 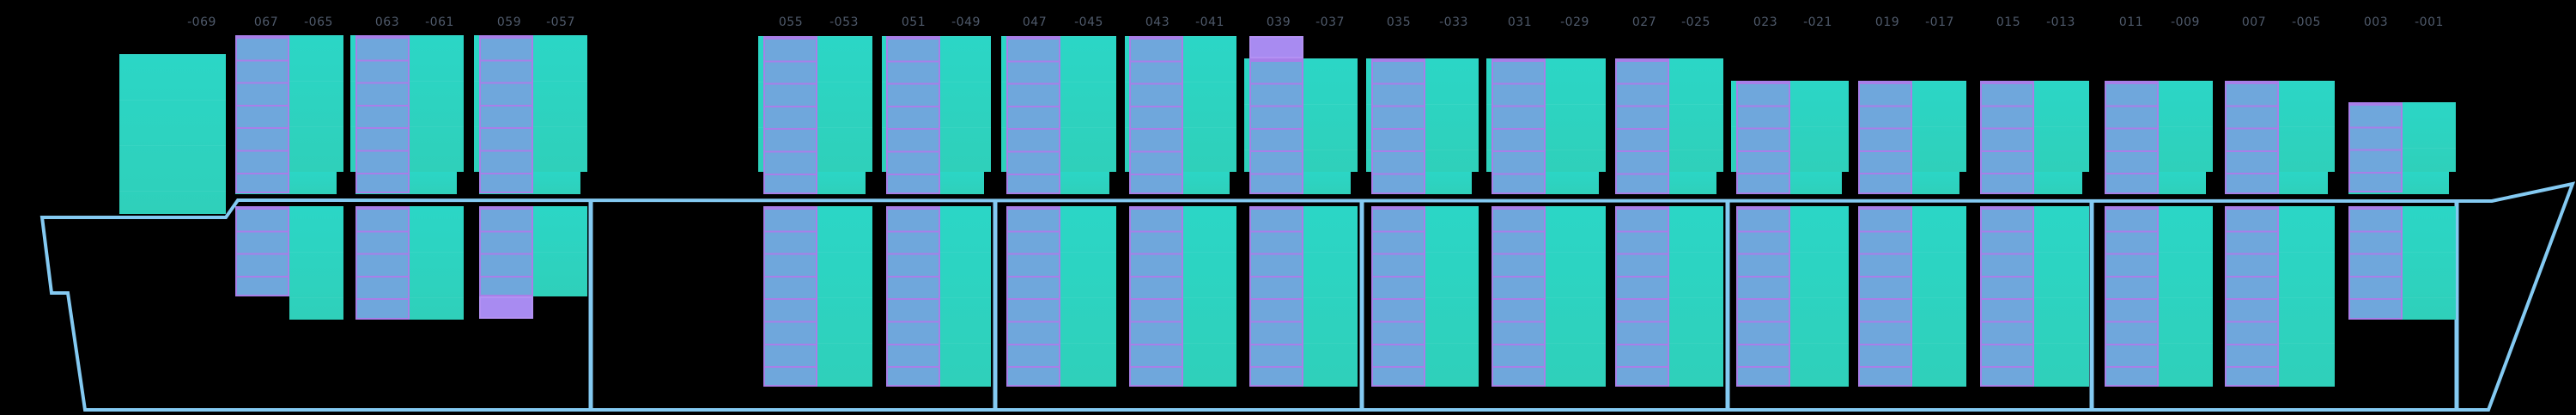 I want to click on bay-047-below-blue-column, so click(x=1033, y=297).